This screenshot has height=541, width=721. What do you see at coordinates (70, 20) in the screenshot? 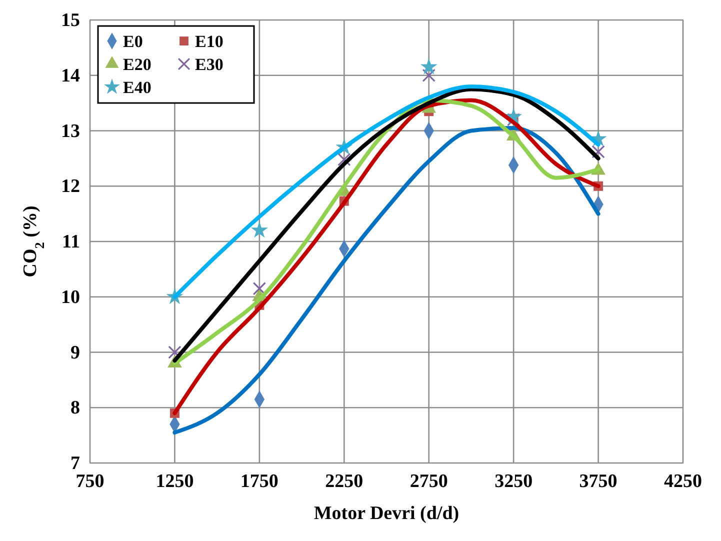
I see `y-tick-label: 15` at bounding box center [70, 20].